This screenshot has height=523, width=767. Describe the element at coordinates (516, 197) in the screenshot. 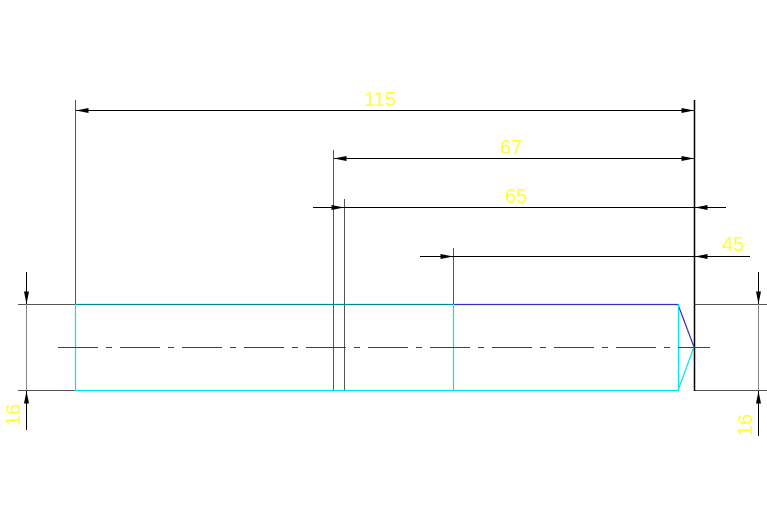

I see `dim-text-65: 65` at that location.